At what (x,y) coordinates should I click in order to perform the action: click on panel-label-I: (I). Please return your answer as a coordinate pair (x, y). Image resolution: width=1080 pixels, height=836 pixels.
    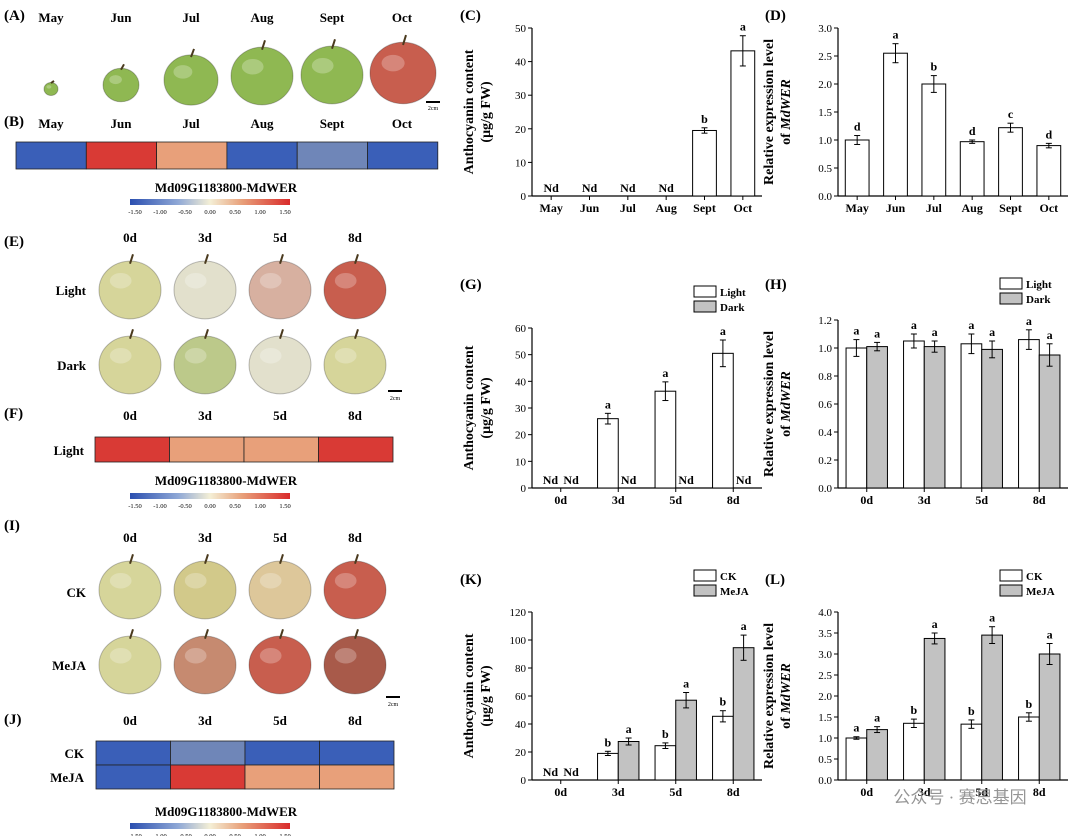
    Looking at the image, I should click on (12, 526).